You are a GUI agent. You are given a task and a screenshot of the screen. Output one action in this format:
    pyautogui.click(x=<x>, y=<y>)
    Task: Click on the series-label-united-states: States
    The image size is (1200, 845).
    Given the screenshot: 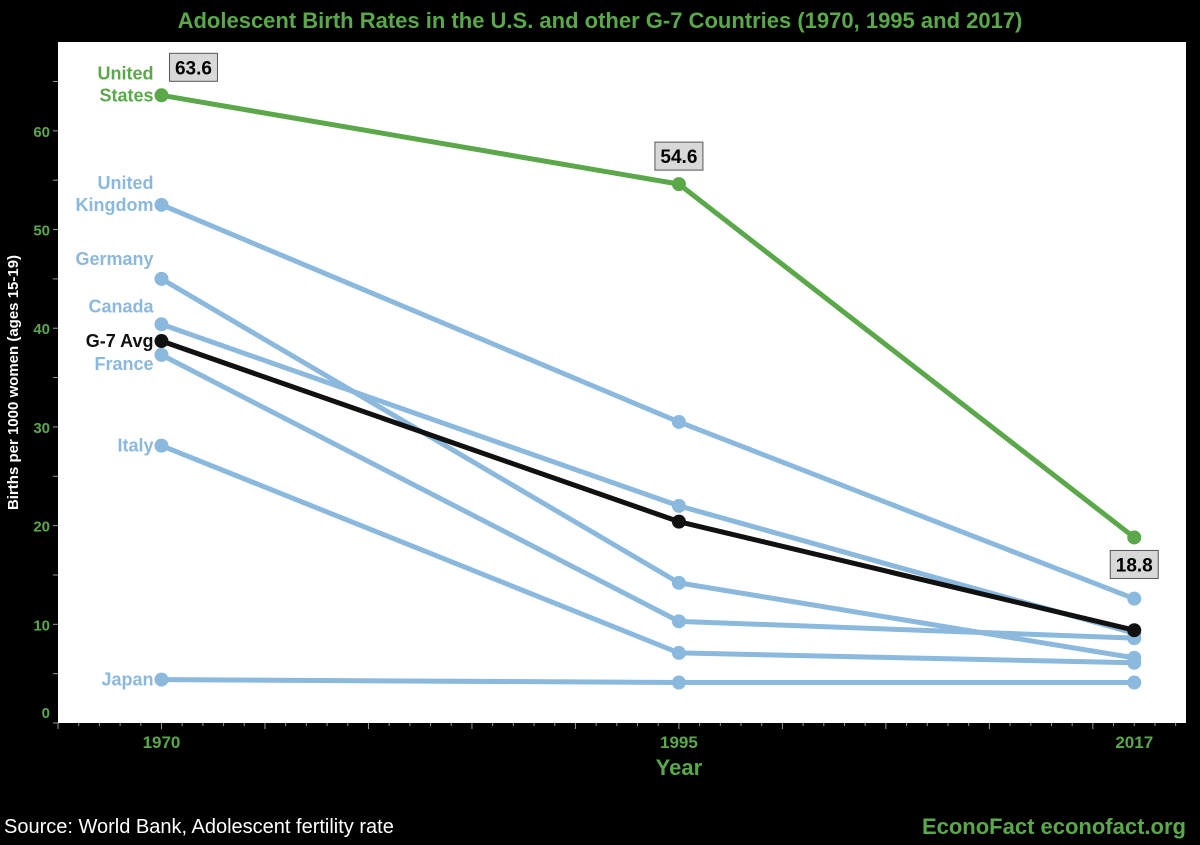 What is the action you would take?
    pyautogui.click(x=126, y=95)
    